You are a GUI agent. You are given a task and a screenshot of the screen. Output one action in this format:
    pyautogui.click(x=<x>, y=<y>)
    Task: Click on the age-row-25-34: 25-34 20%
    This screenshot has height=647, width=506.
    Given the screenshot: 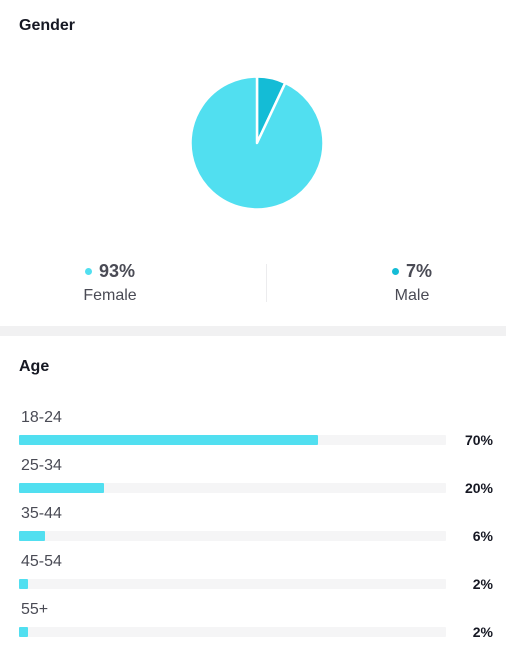 What is the action you would take?
    pyautogui.click(x=253, y=479)
    